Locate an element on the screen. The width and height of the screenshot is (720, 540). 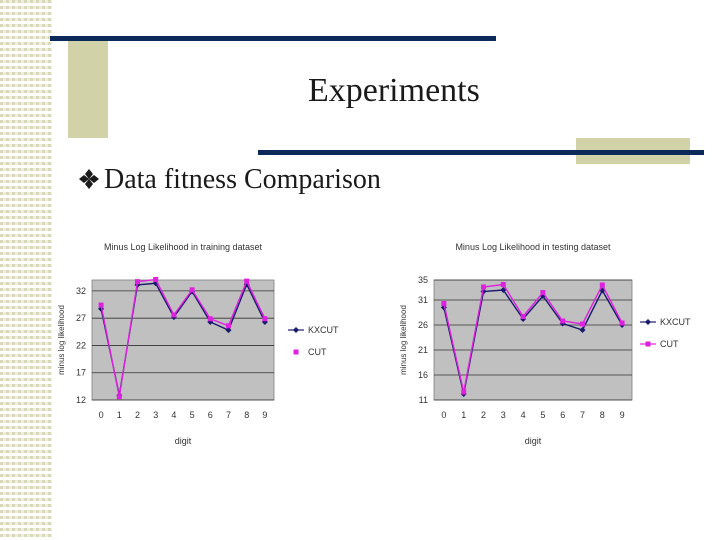
chart-title: Minus Log Likelihood in testing dataset is located at coordinates (533, 247).